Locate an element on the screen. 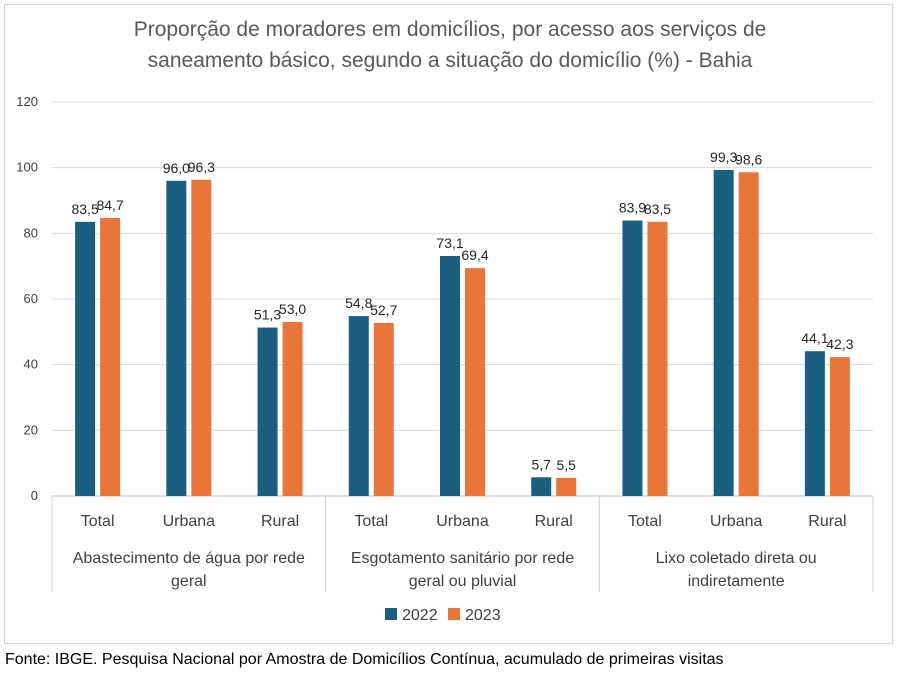 The image size is (900, 679). data-label-2022: 73,1 is located at coordinates (449, 243).